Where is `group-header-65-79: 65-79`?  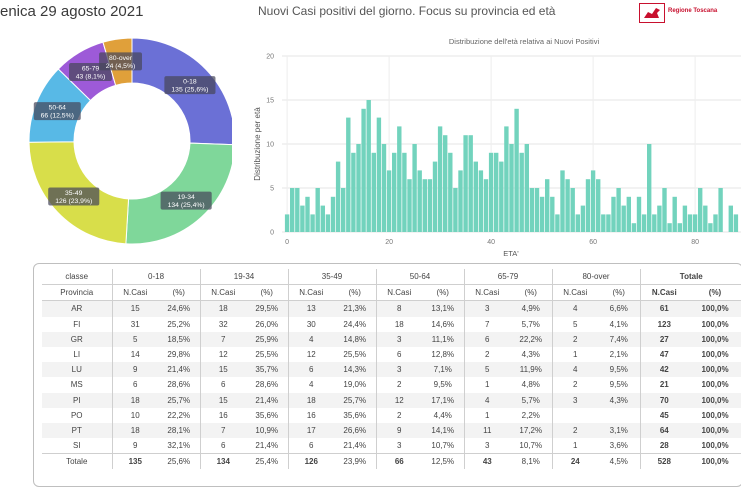
group-header-65-79: 65-79 is located at coordinates (508, 277).